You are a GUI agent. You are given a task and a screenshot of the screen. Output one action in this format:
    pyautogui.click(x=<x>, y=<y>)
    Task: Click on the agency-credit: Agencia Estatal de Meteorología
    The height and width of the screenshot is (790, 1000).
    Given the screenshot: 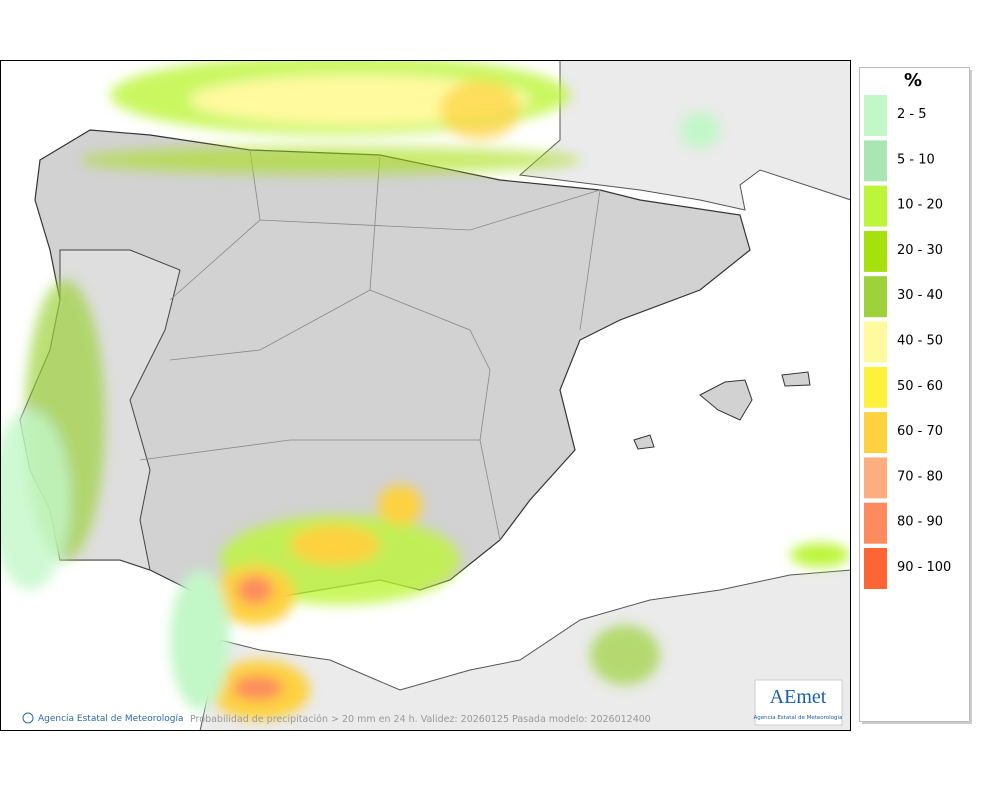 What is the action you would take?
    pyautogui.click(x=111, y=719)
    